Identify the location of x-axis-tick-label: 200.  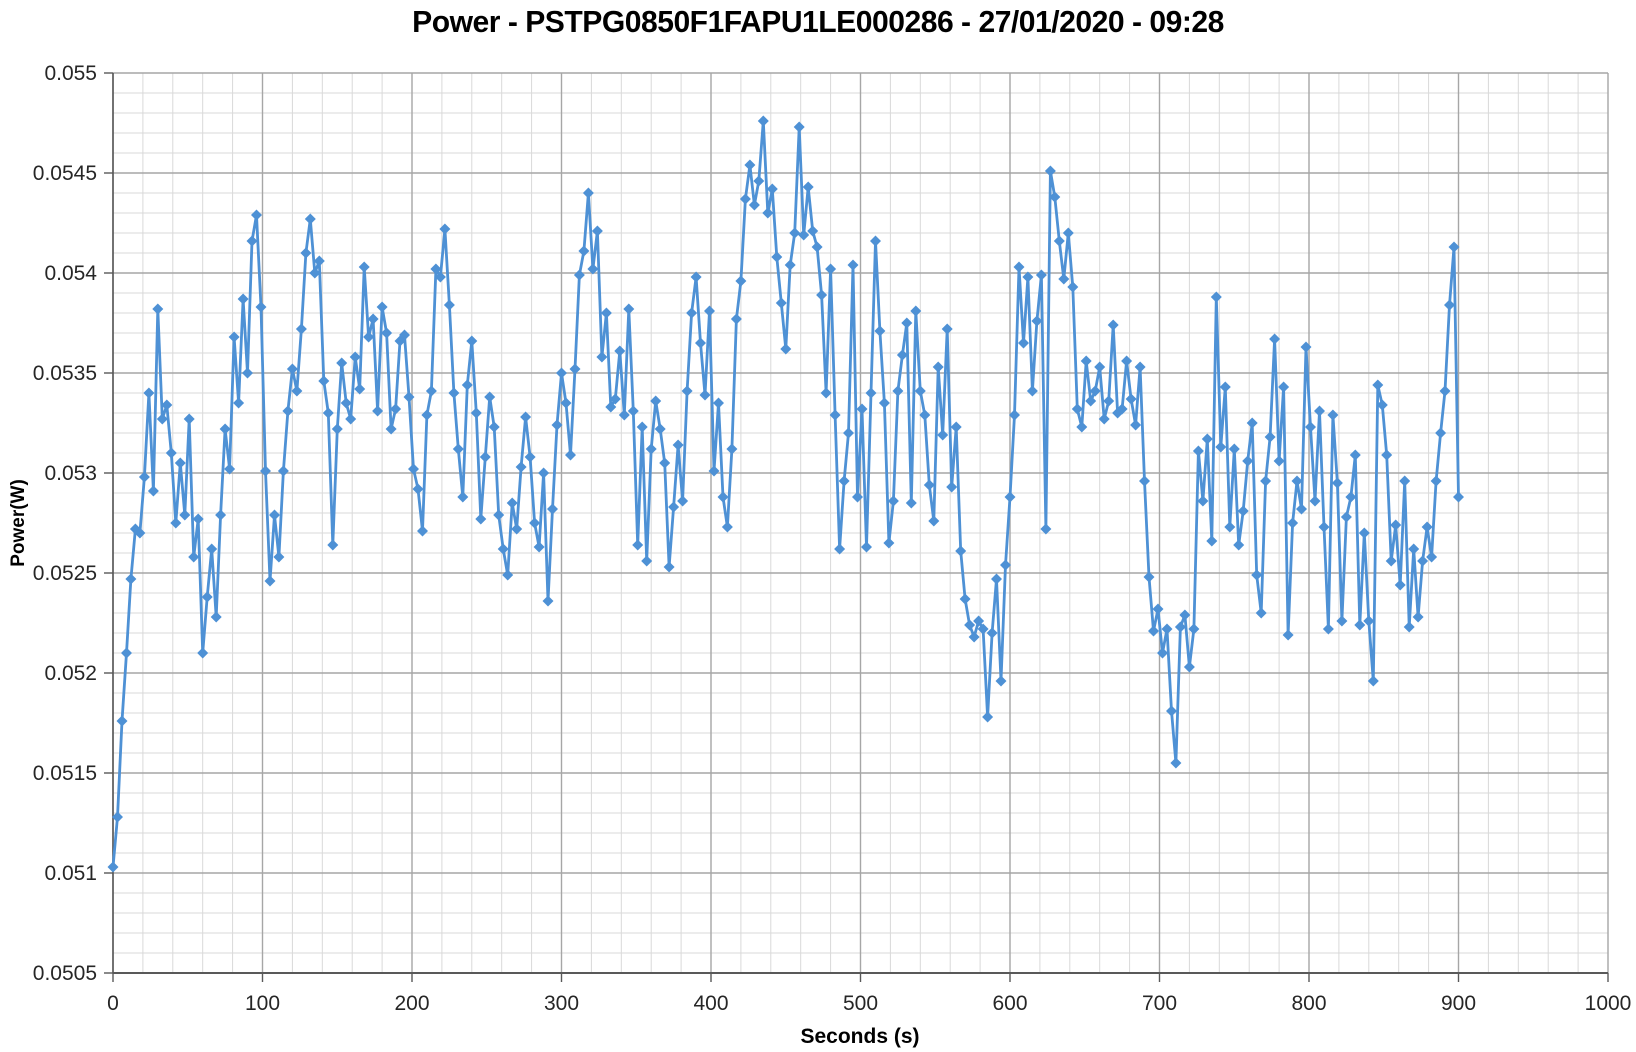
(411, 1003).